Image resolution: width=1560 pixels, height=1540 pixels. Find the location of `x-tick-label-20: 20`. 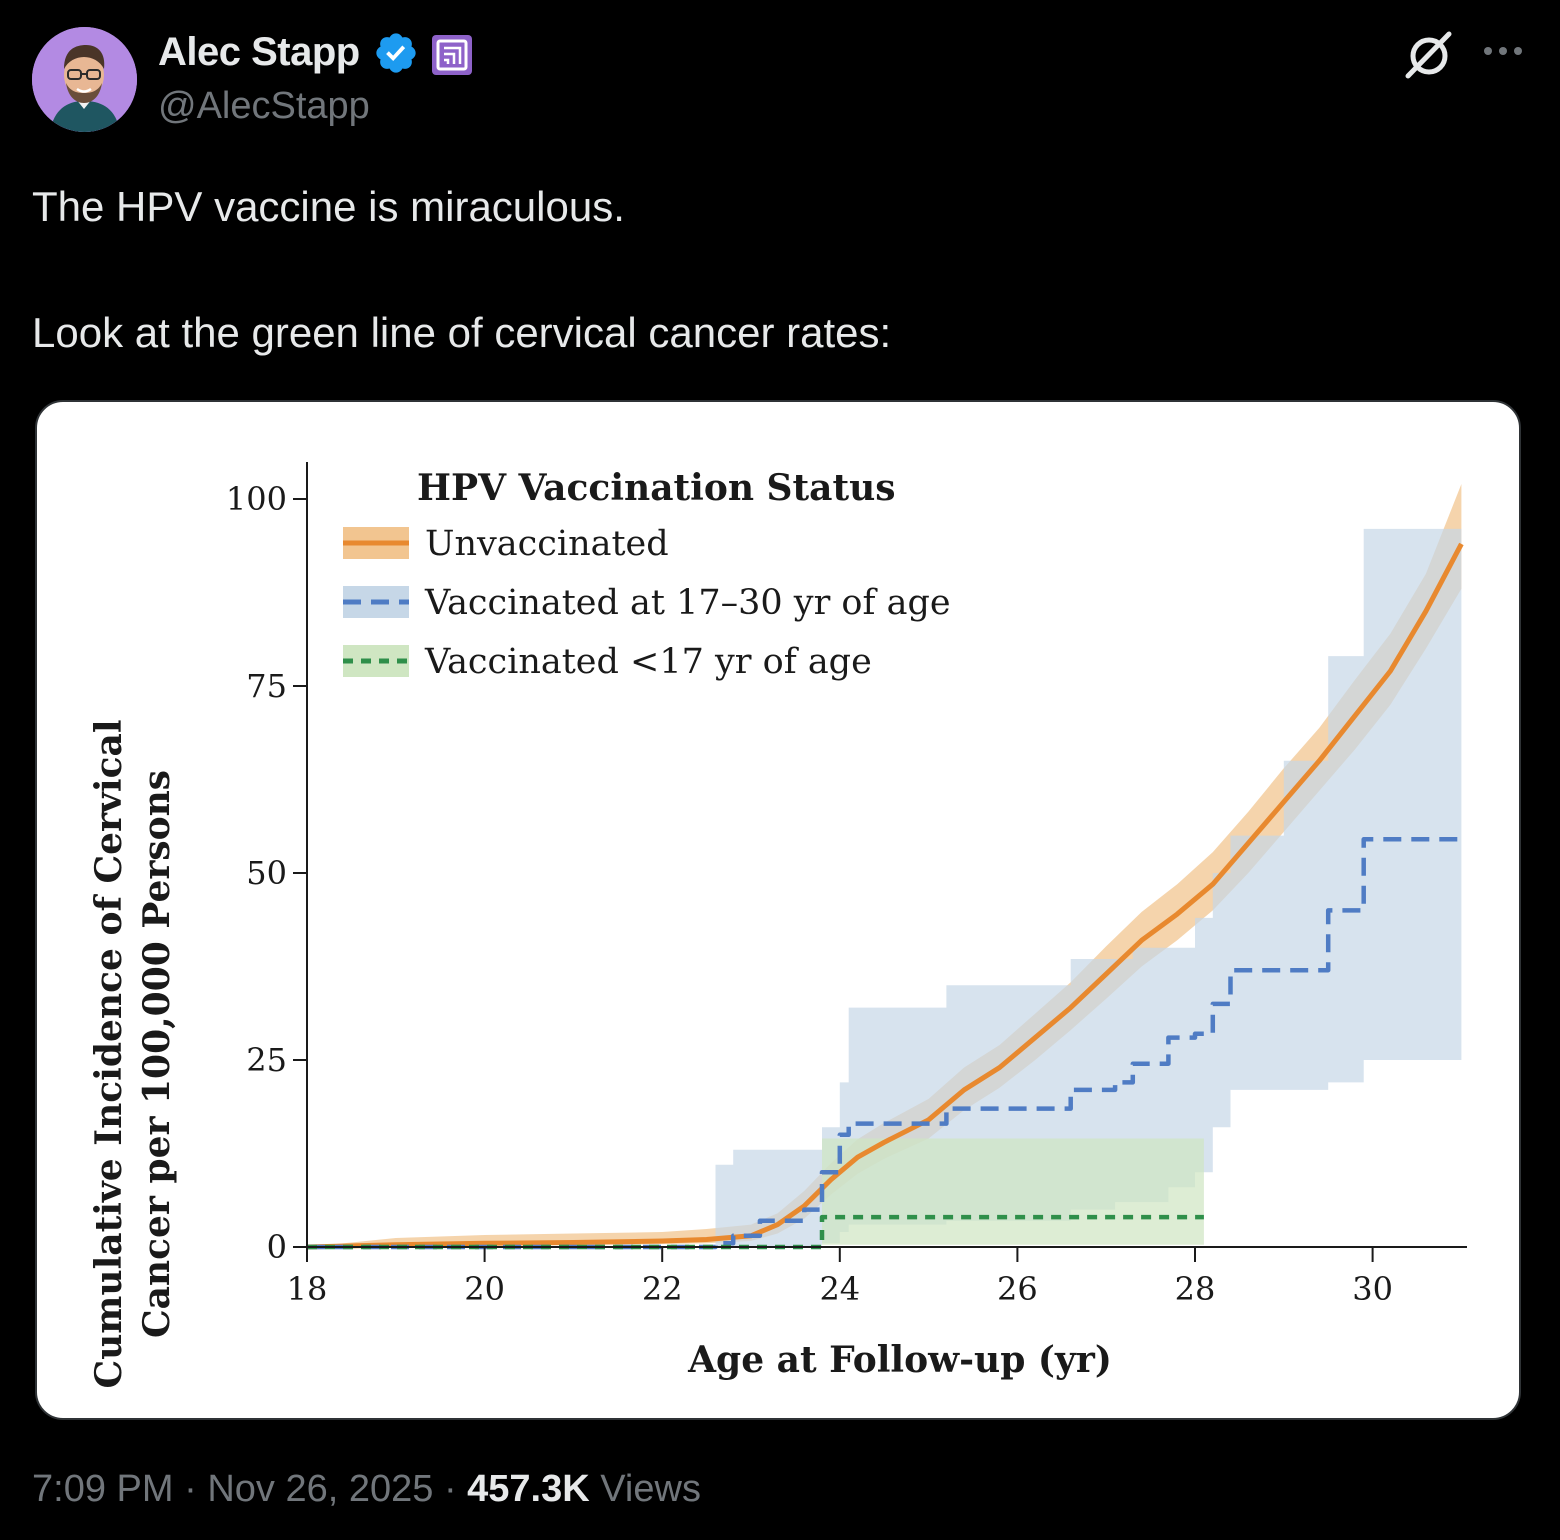

x-tick-label-20: 20 is located at coordinates (484, 1289).